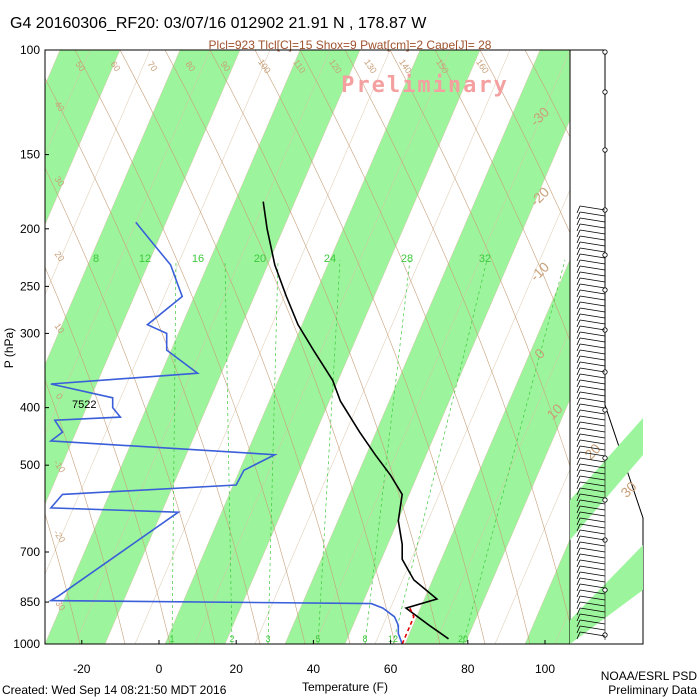  What do you see at coordinates (314, 669) in the screenshot?
I see `x-tick-label: 40` at bounding box center [314, 669].